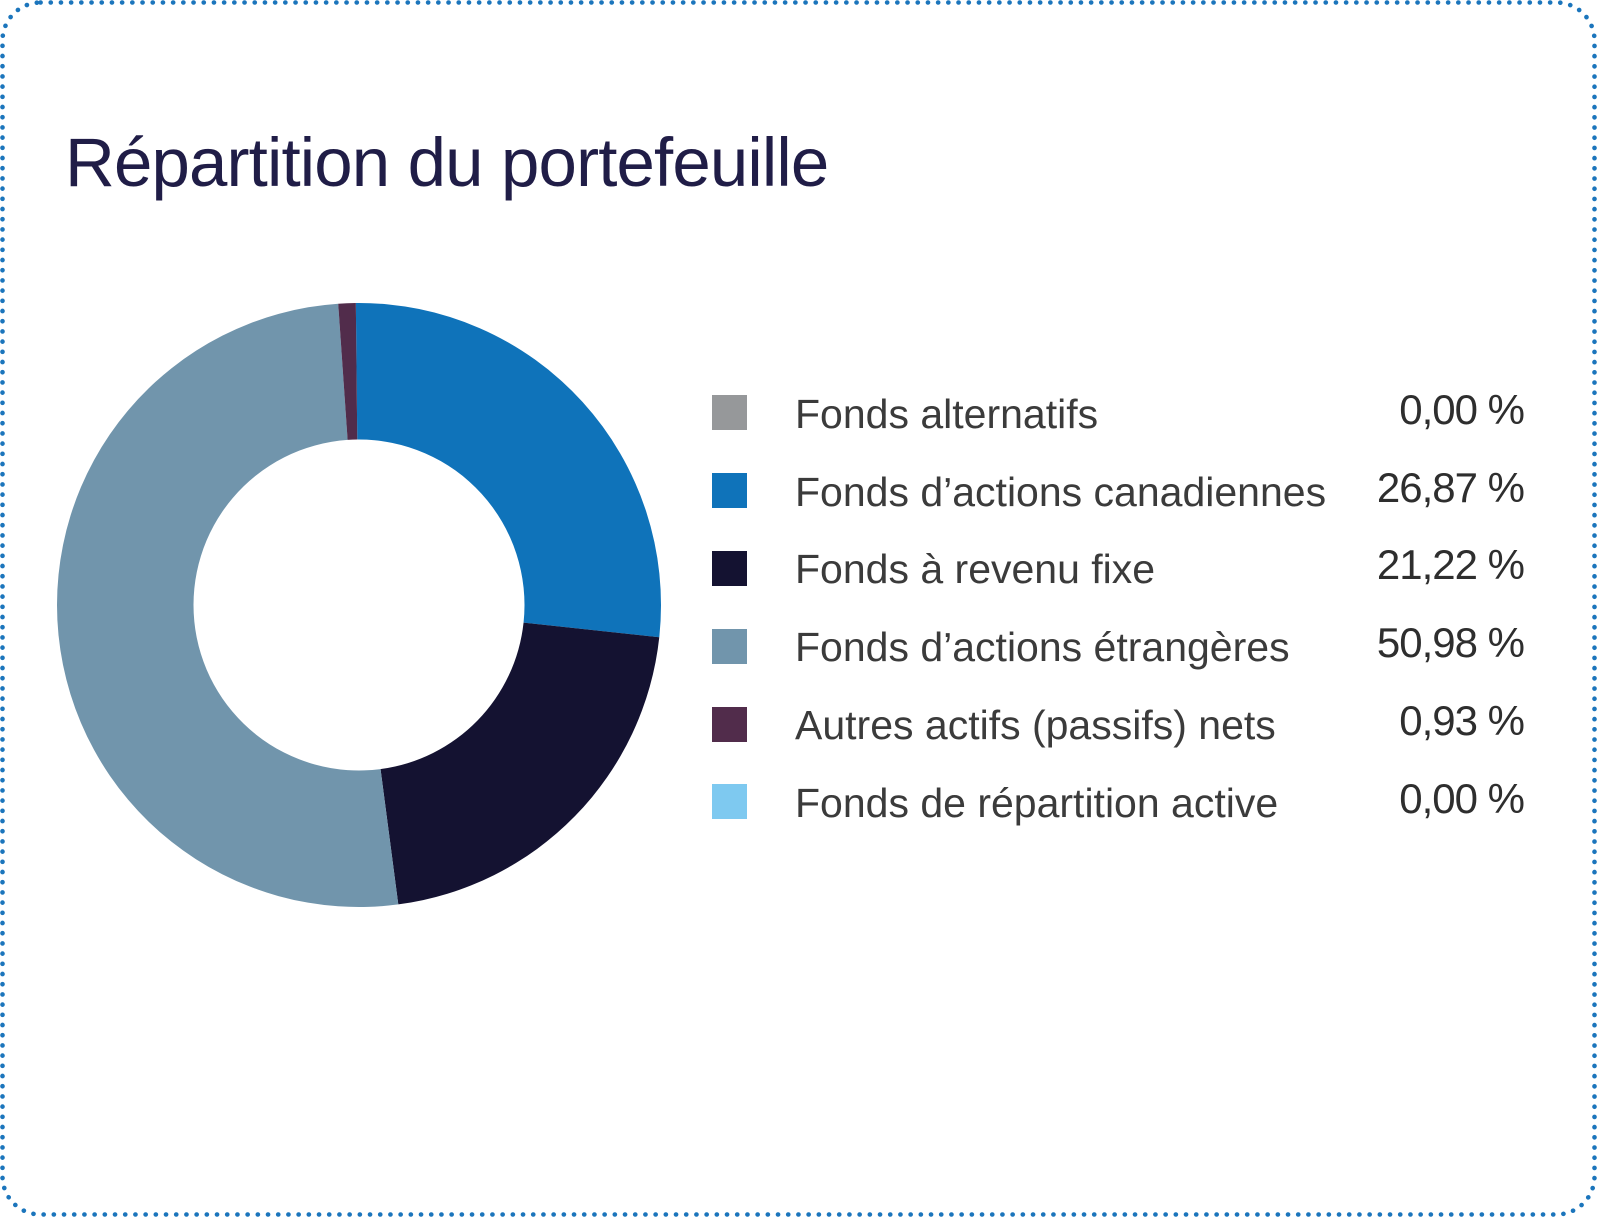  I want to click on legend-value: 26,87 %, so click(1450, 487).